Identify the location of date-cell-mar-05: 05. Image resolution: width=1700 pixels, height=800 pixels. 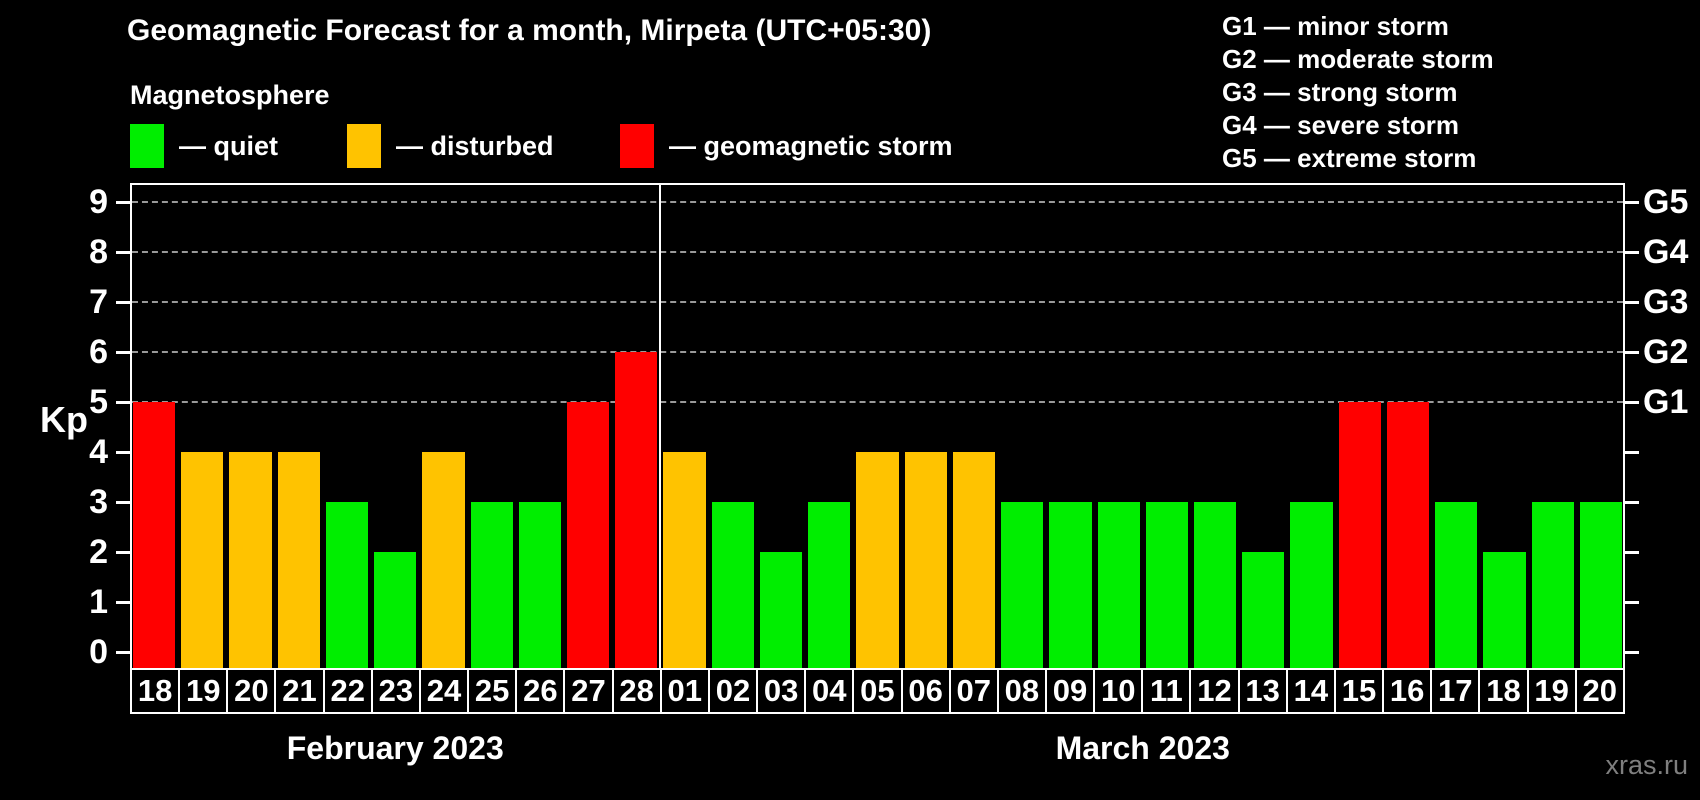
(878, 691).